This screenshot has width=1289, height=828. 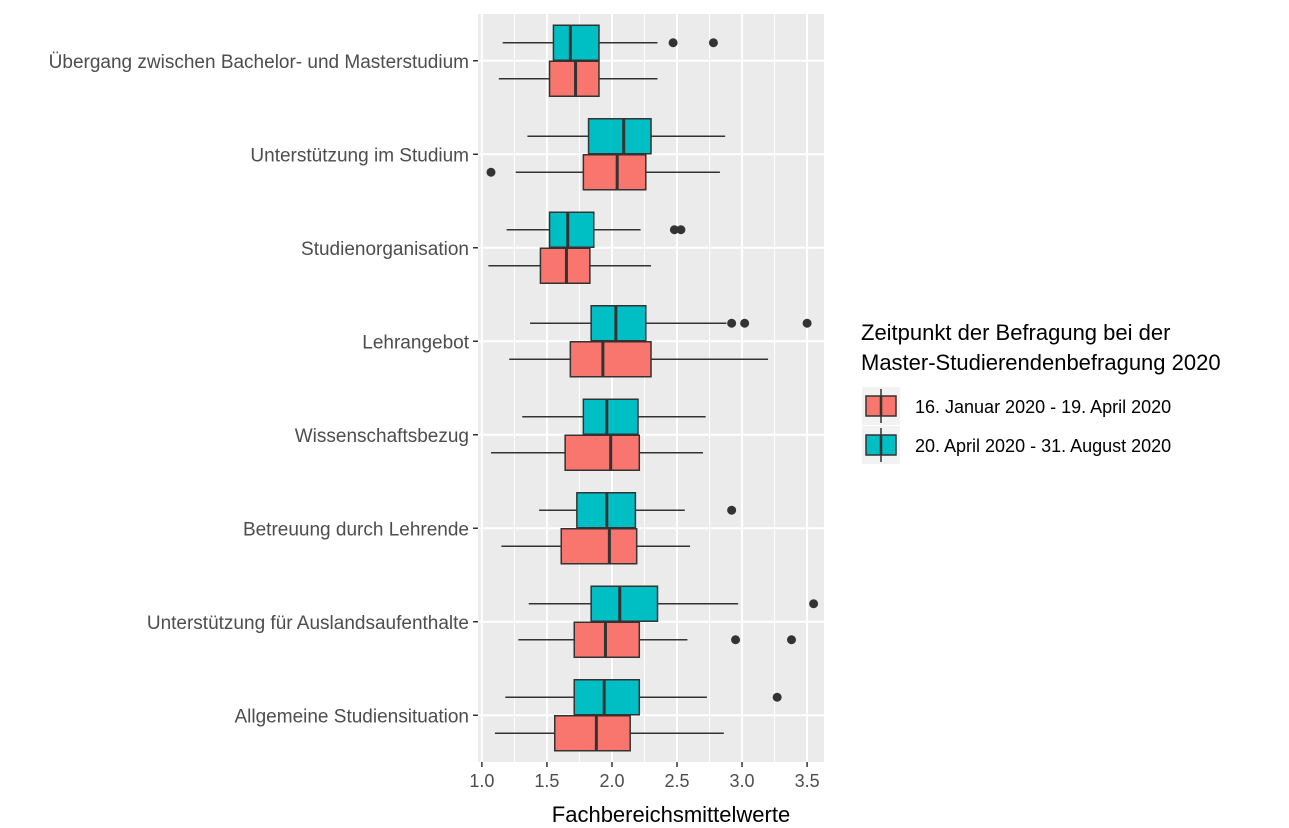 What do you see at coordinates (352, 716) in the screenshot?
I see `category-label: Allgemeine Studiensituation` at bounding box center [352, 716].